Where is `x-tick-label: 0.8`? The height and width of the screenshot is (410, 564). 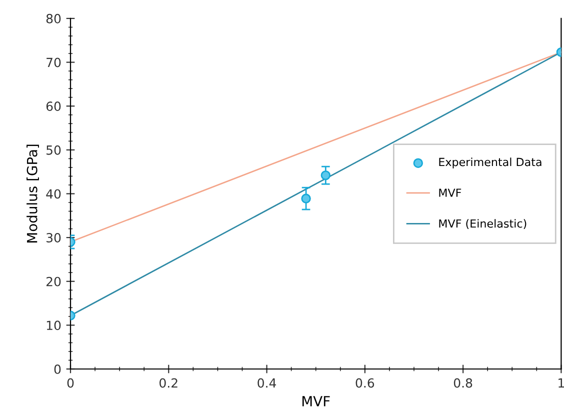 x-tick-label: 0.8 is located at coordinates (463, 383).